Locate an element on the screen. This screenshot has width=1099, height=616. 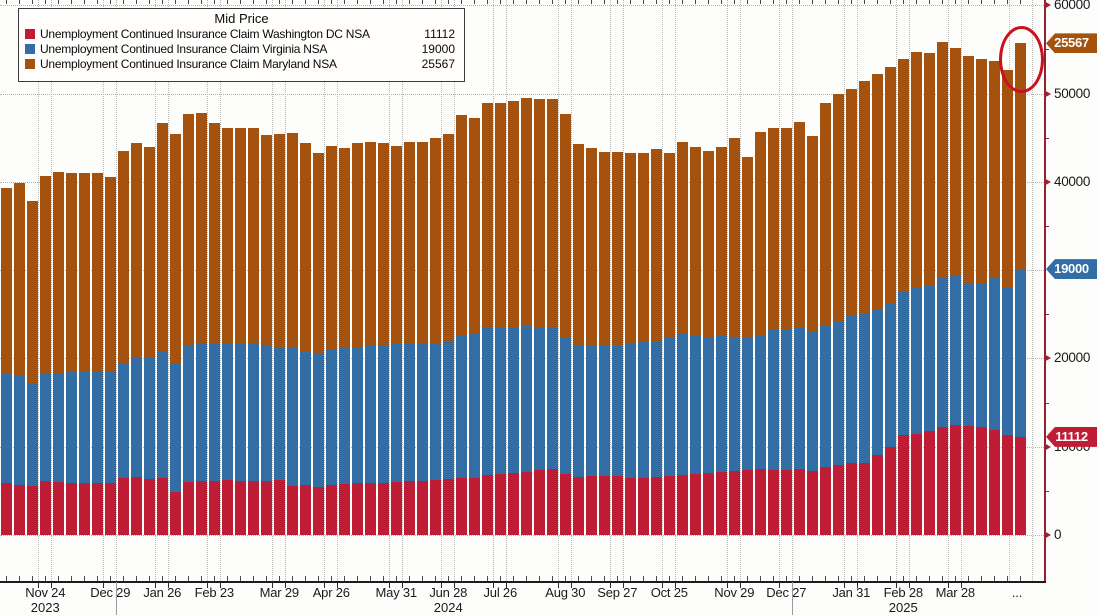
x-axis-year-label: 2023 is located at coordinates (45, 607).